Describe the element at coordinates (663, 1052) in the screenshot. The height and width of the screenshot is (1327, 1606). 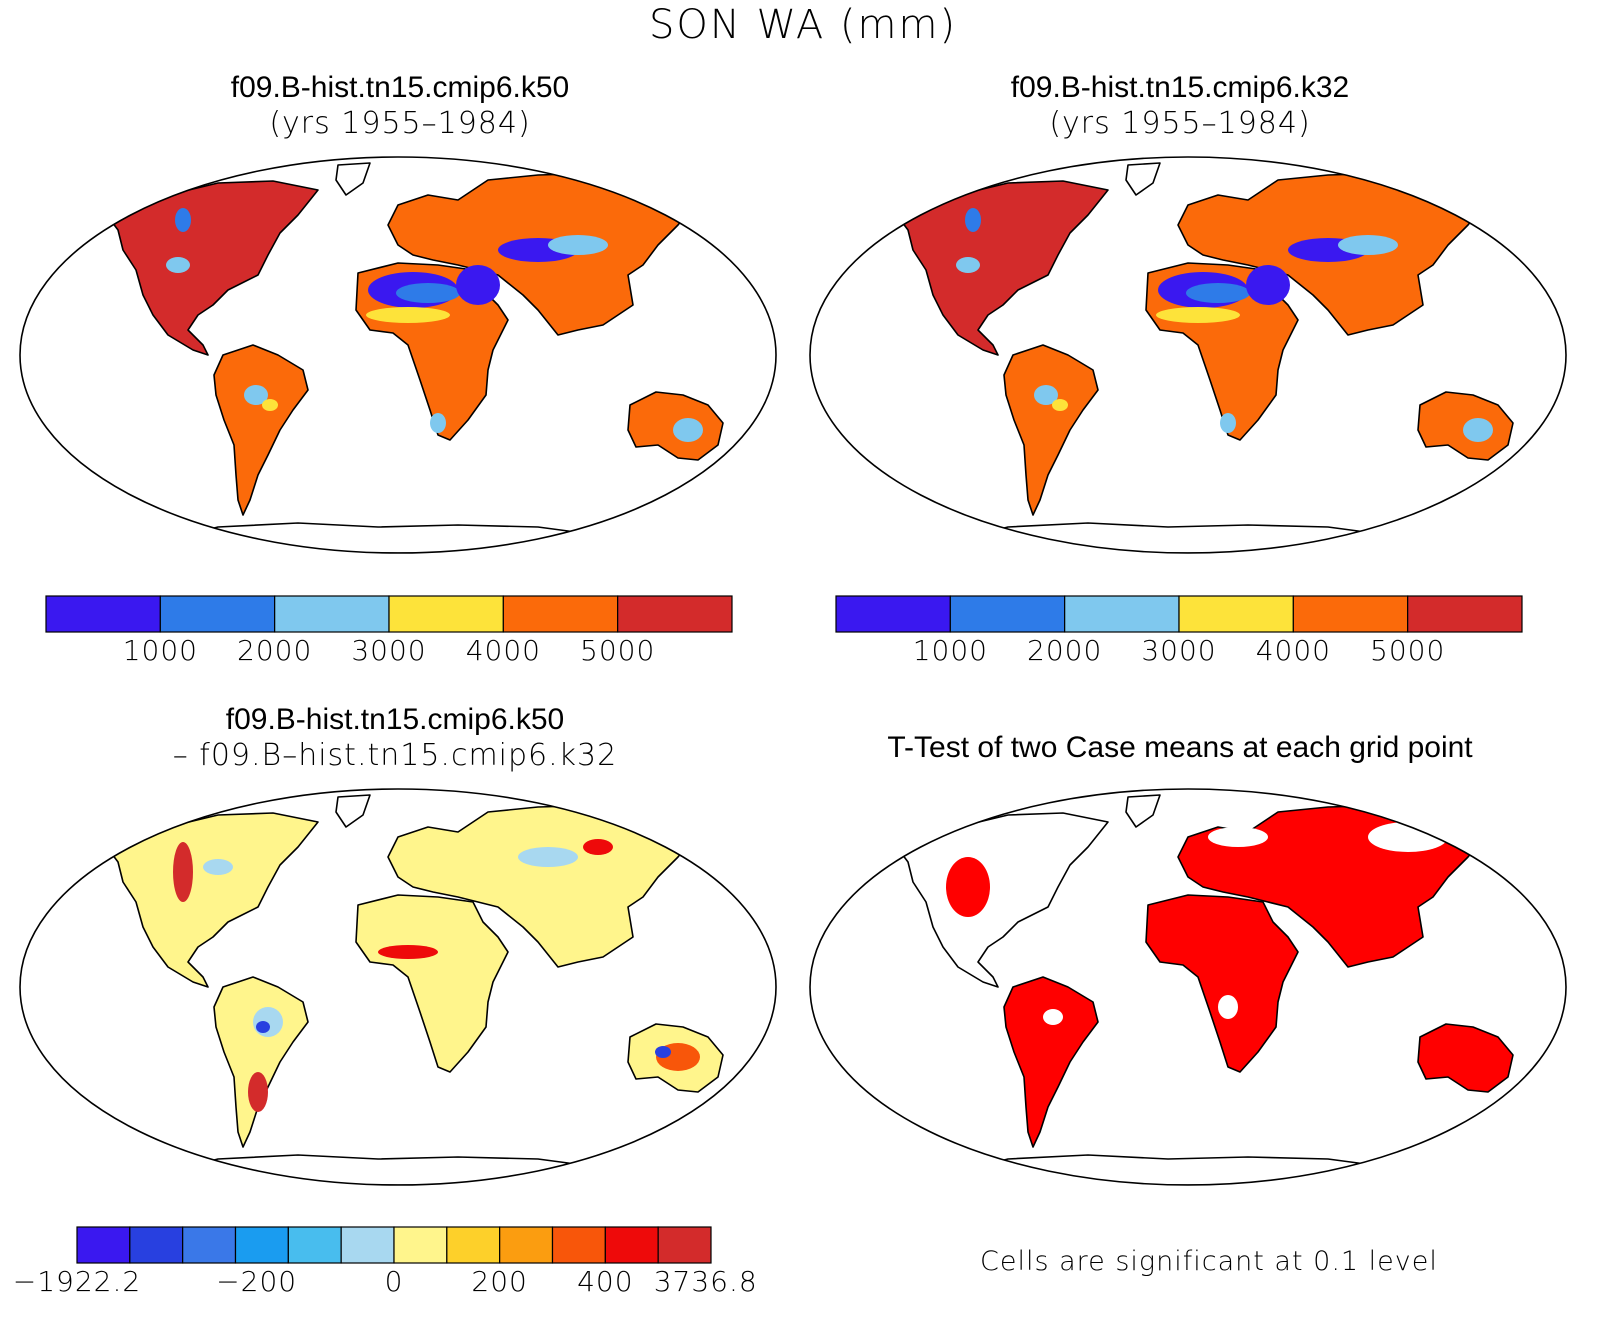
I see `australia-blue` at that location.